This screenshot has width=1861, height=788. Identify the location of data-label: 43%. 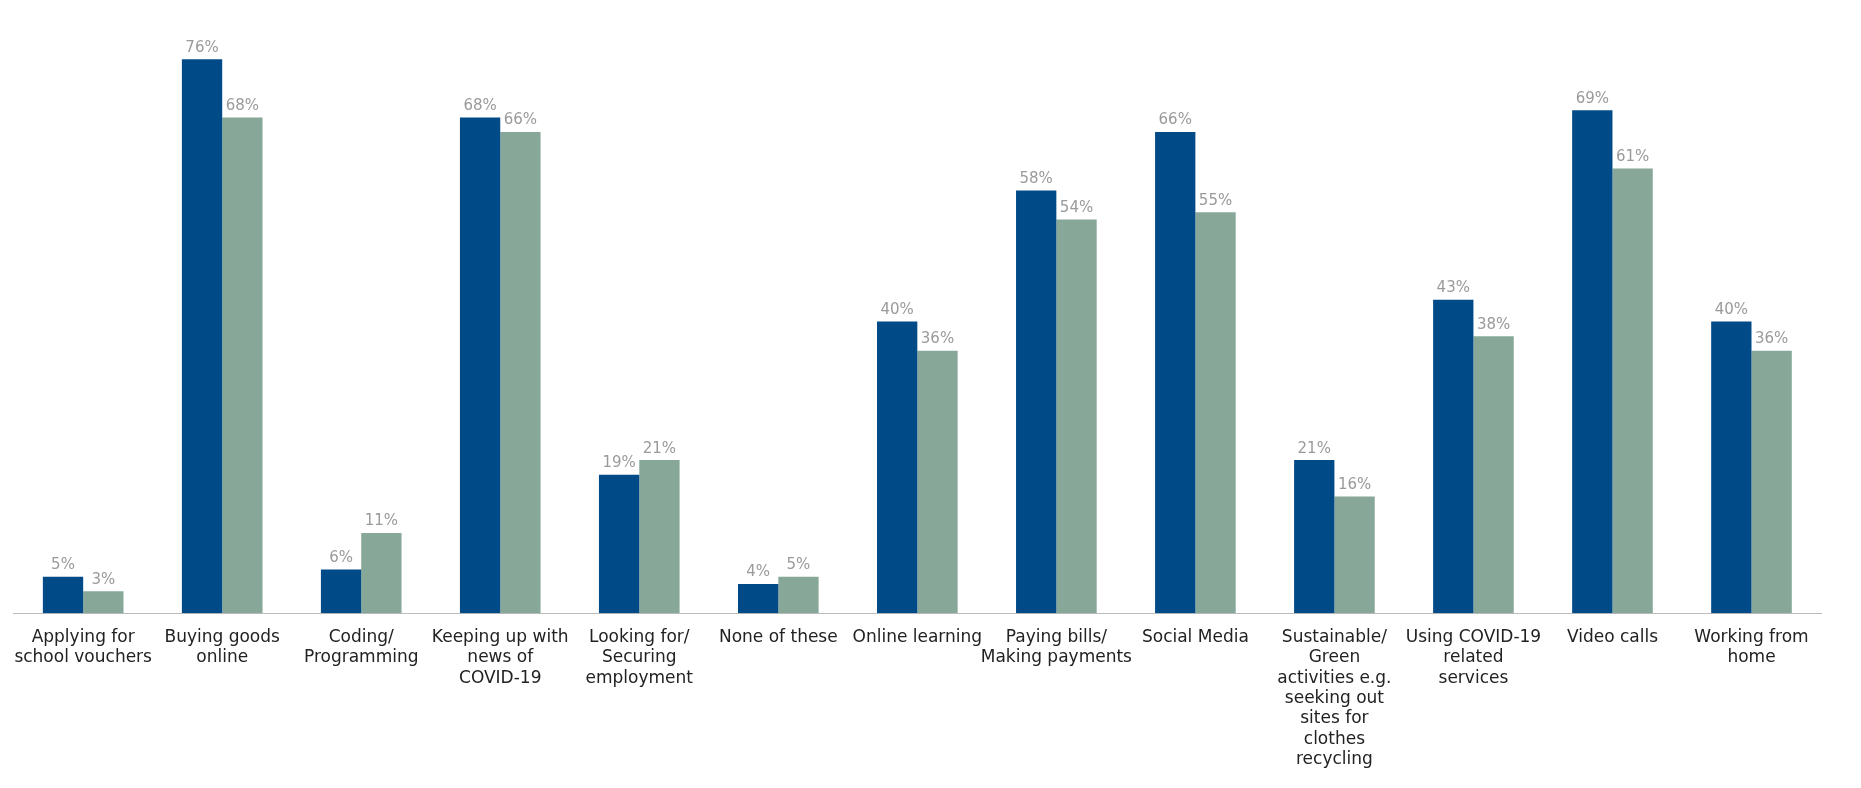
(1453, 287).